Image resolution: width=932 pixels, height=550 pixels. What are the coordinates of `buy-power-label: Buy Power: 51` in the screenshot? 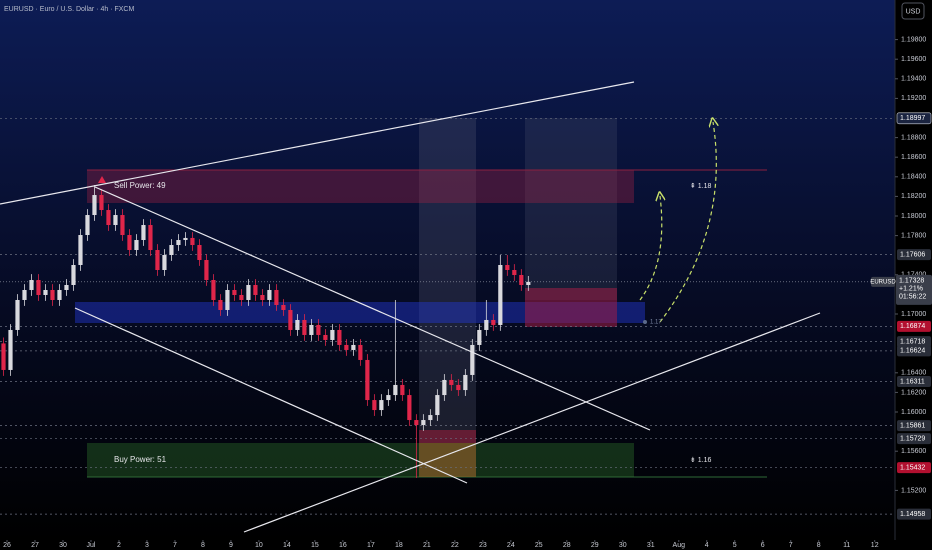 It's located at (140, 459).